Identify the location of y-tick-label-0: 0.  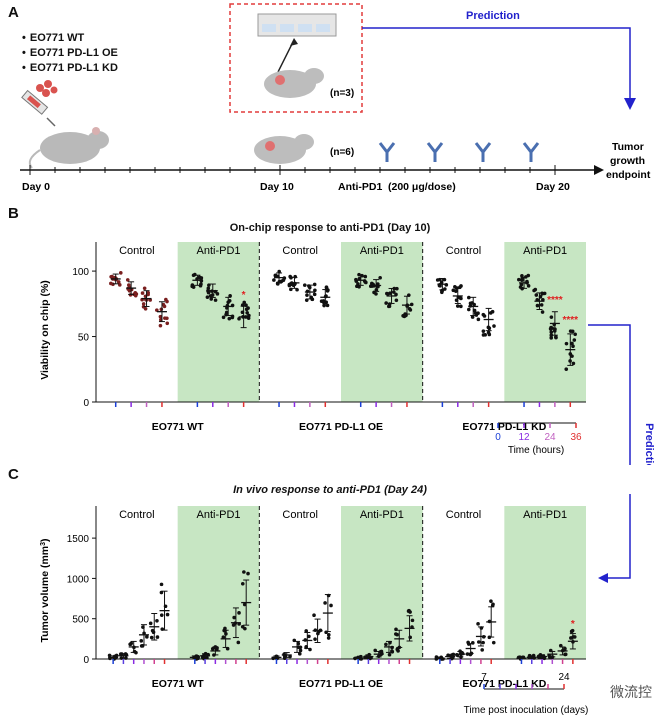
(86, 403).